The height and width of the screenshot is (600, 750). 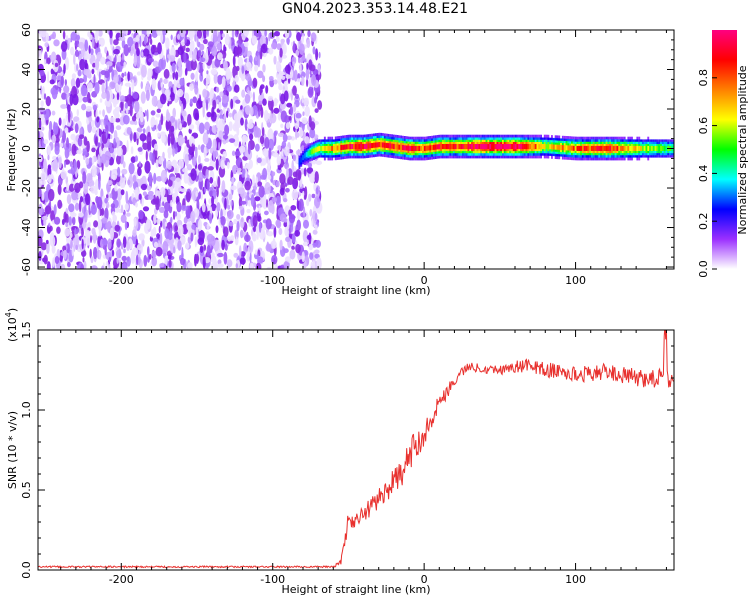 What do you see at coordinates (424, 579) in the screenshot?
I see `x-tick-label: 0` at bounding box center [424, 579].